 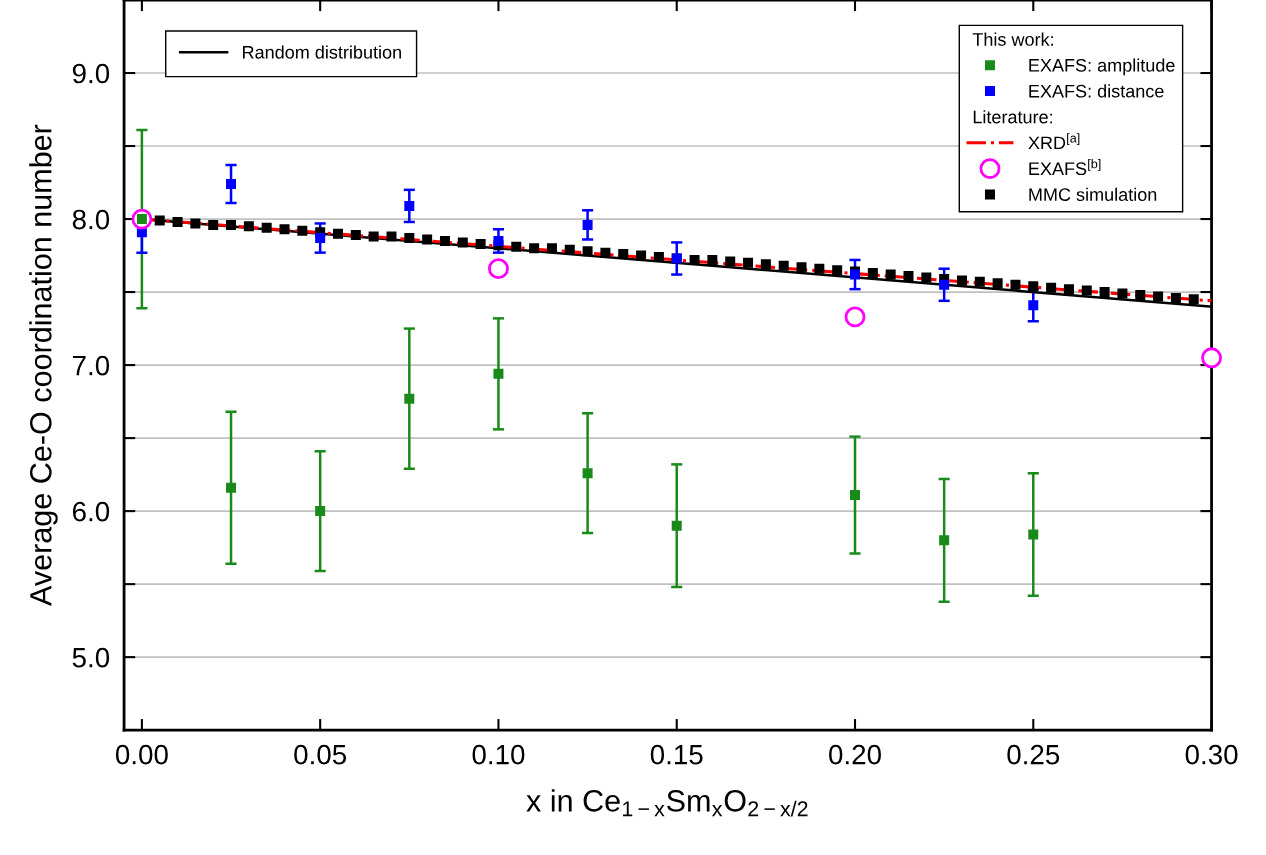 I want to click on legend-label: Random distribution, so click(x=322, y=52).